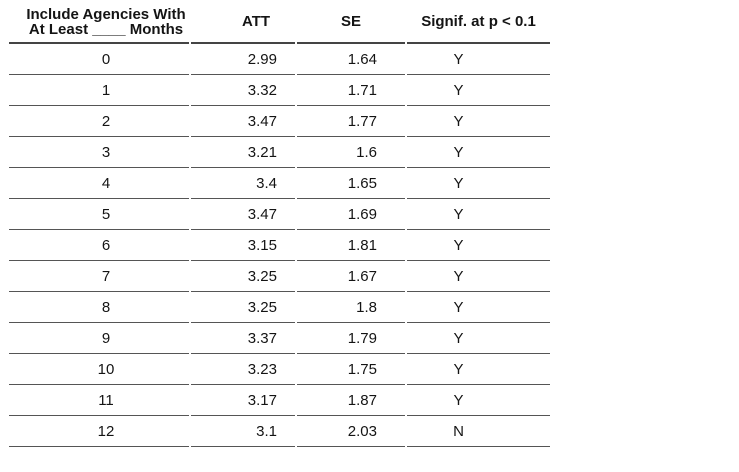 Image resolution: width=739 pixels, height=472 pixels. I want to click on col-header-att: ATT, so click(243, 22).